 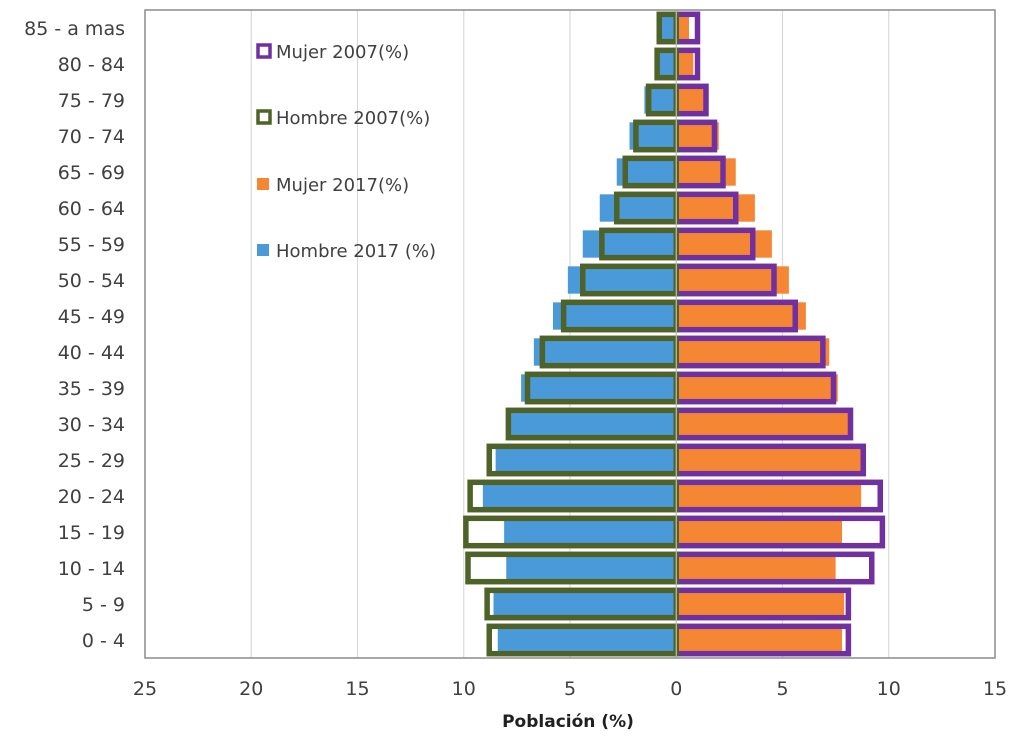 I want to click on y-tick-label-6: 30 - 34, so click(x=91, y=425).